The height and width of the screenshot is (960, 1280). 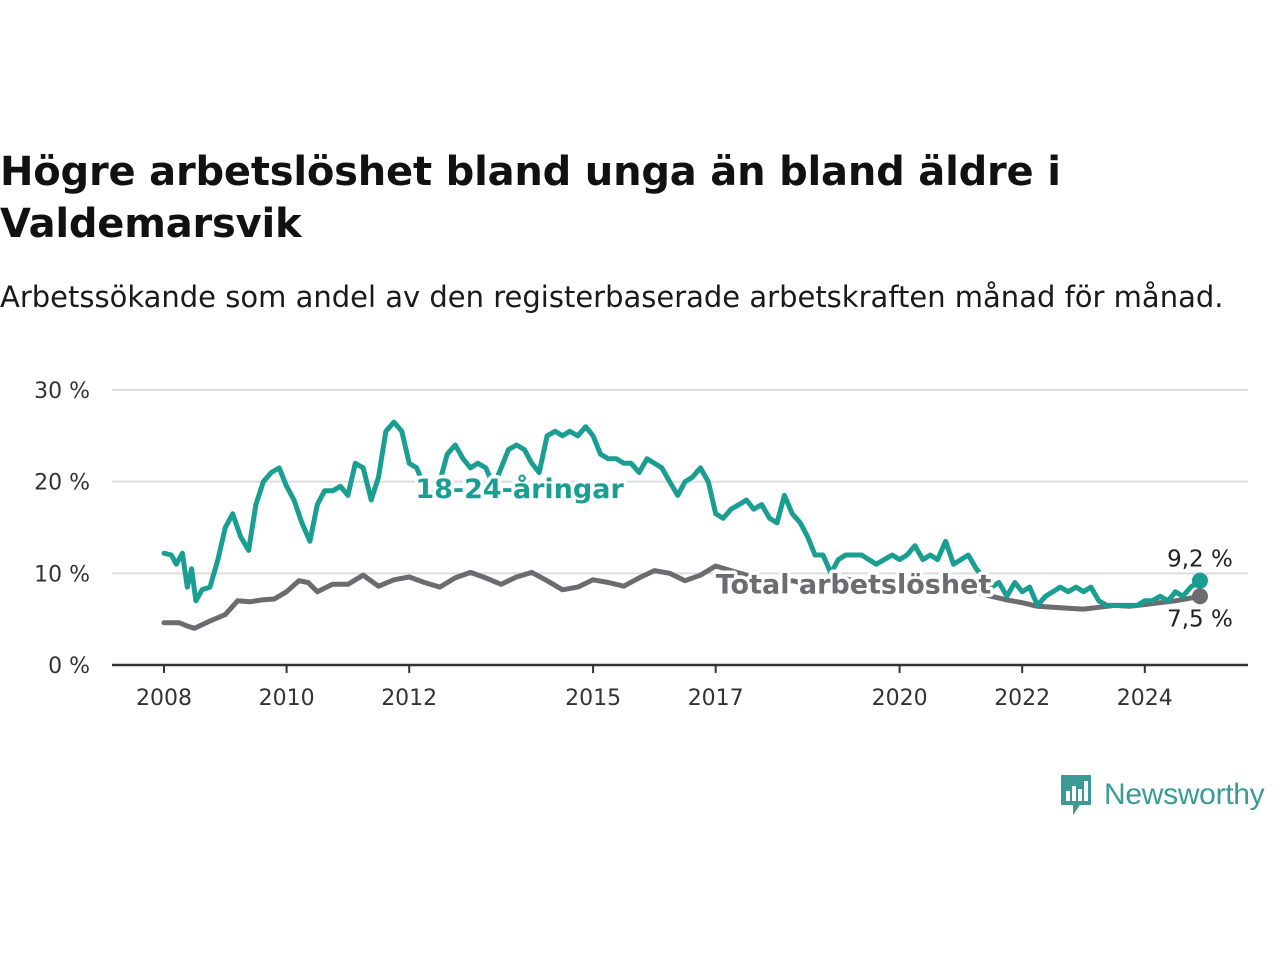 I want to click on x-tick-label: 2015, so click(x=593, y=698).